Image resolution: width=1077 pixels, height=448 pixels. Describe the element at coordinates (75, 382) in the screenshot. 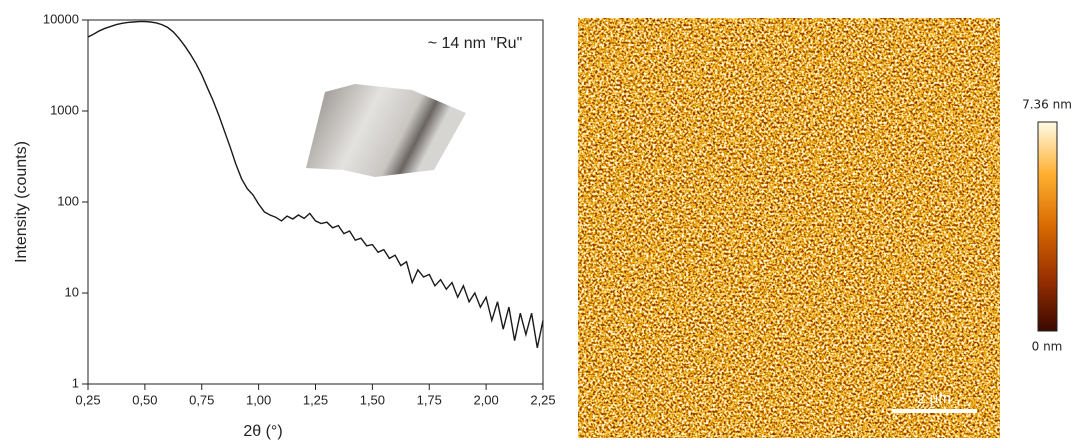

I see `y-tick-label: 1` at that location.